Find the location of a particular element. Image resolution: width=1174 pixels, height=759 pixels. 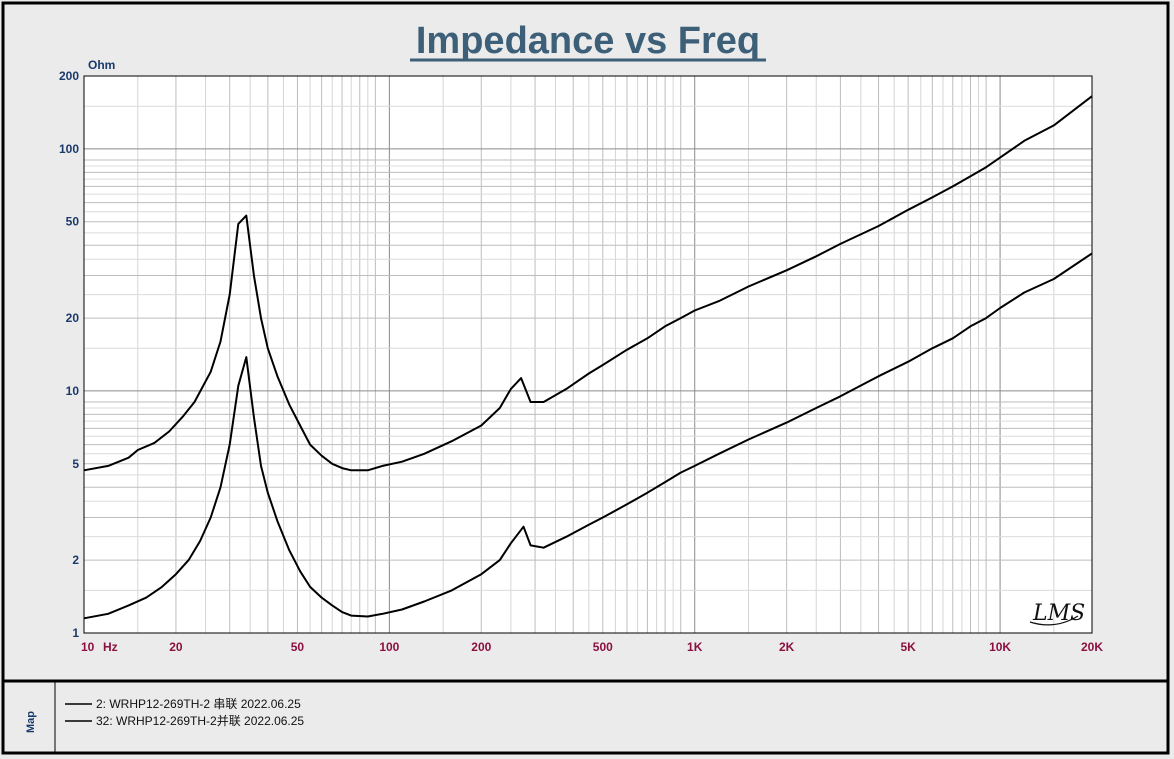

y-tick-label: 1 is located at coordinates (75, 633).